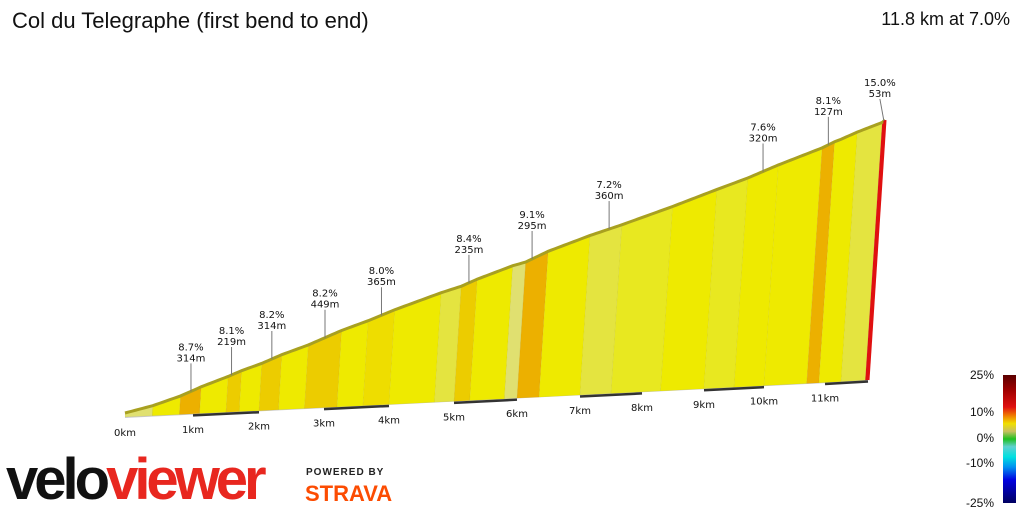  What do you see at coordinates (190, 20) in the screenshot?
I see `chart-title: Col du Telegraphe (first bend to end)` at bounding box center [190, 20].